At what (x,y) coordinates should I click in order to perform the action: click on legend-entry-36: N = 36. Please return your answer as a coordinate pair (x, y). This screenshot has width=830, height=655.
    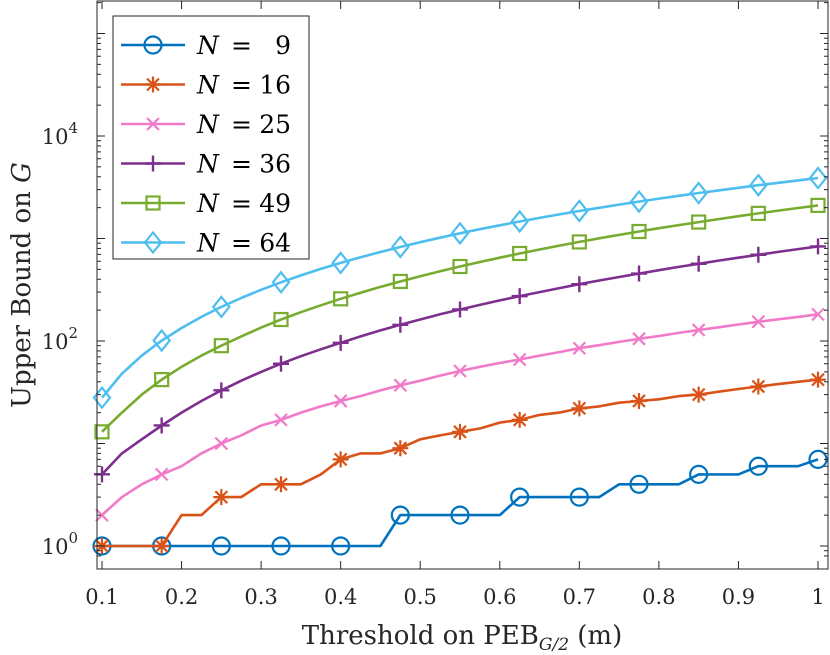
    Looking at the image, I should click on (206, 164).